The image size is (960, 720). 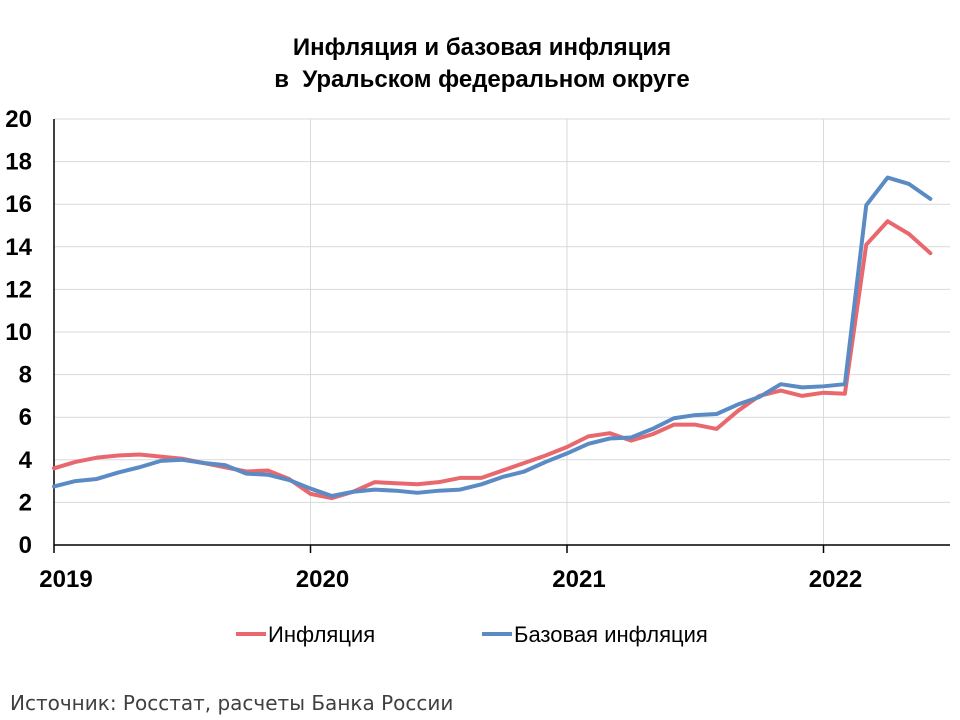 What do you see at coordinates (482, 79) in the screenshot?
I see `chart-title-line-2: в Уральском федеральном округе` at bounding box center [482, 79].